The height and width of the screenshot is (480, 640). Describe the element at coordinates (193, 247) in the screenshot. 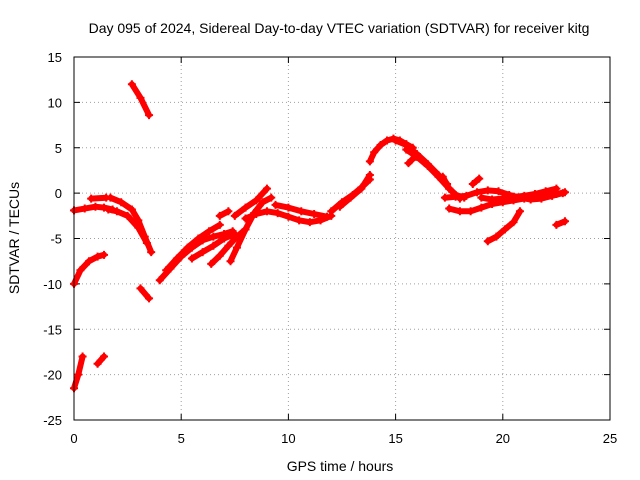

I see `series-arc-k` at that location.